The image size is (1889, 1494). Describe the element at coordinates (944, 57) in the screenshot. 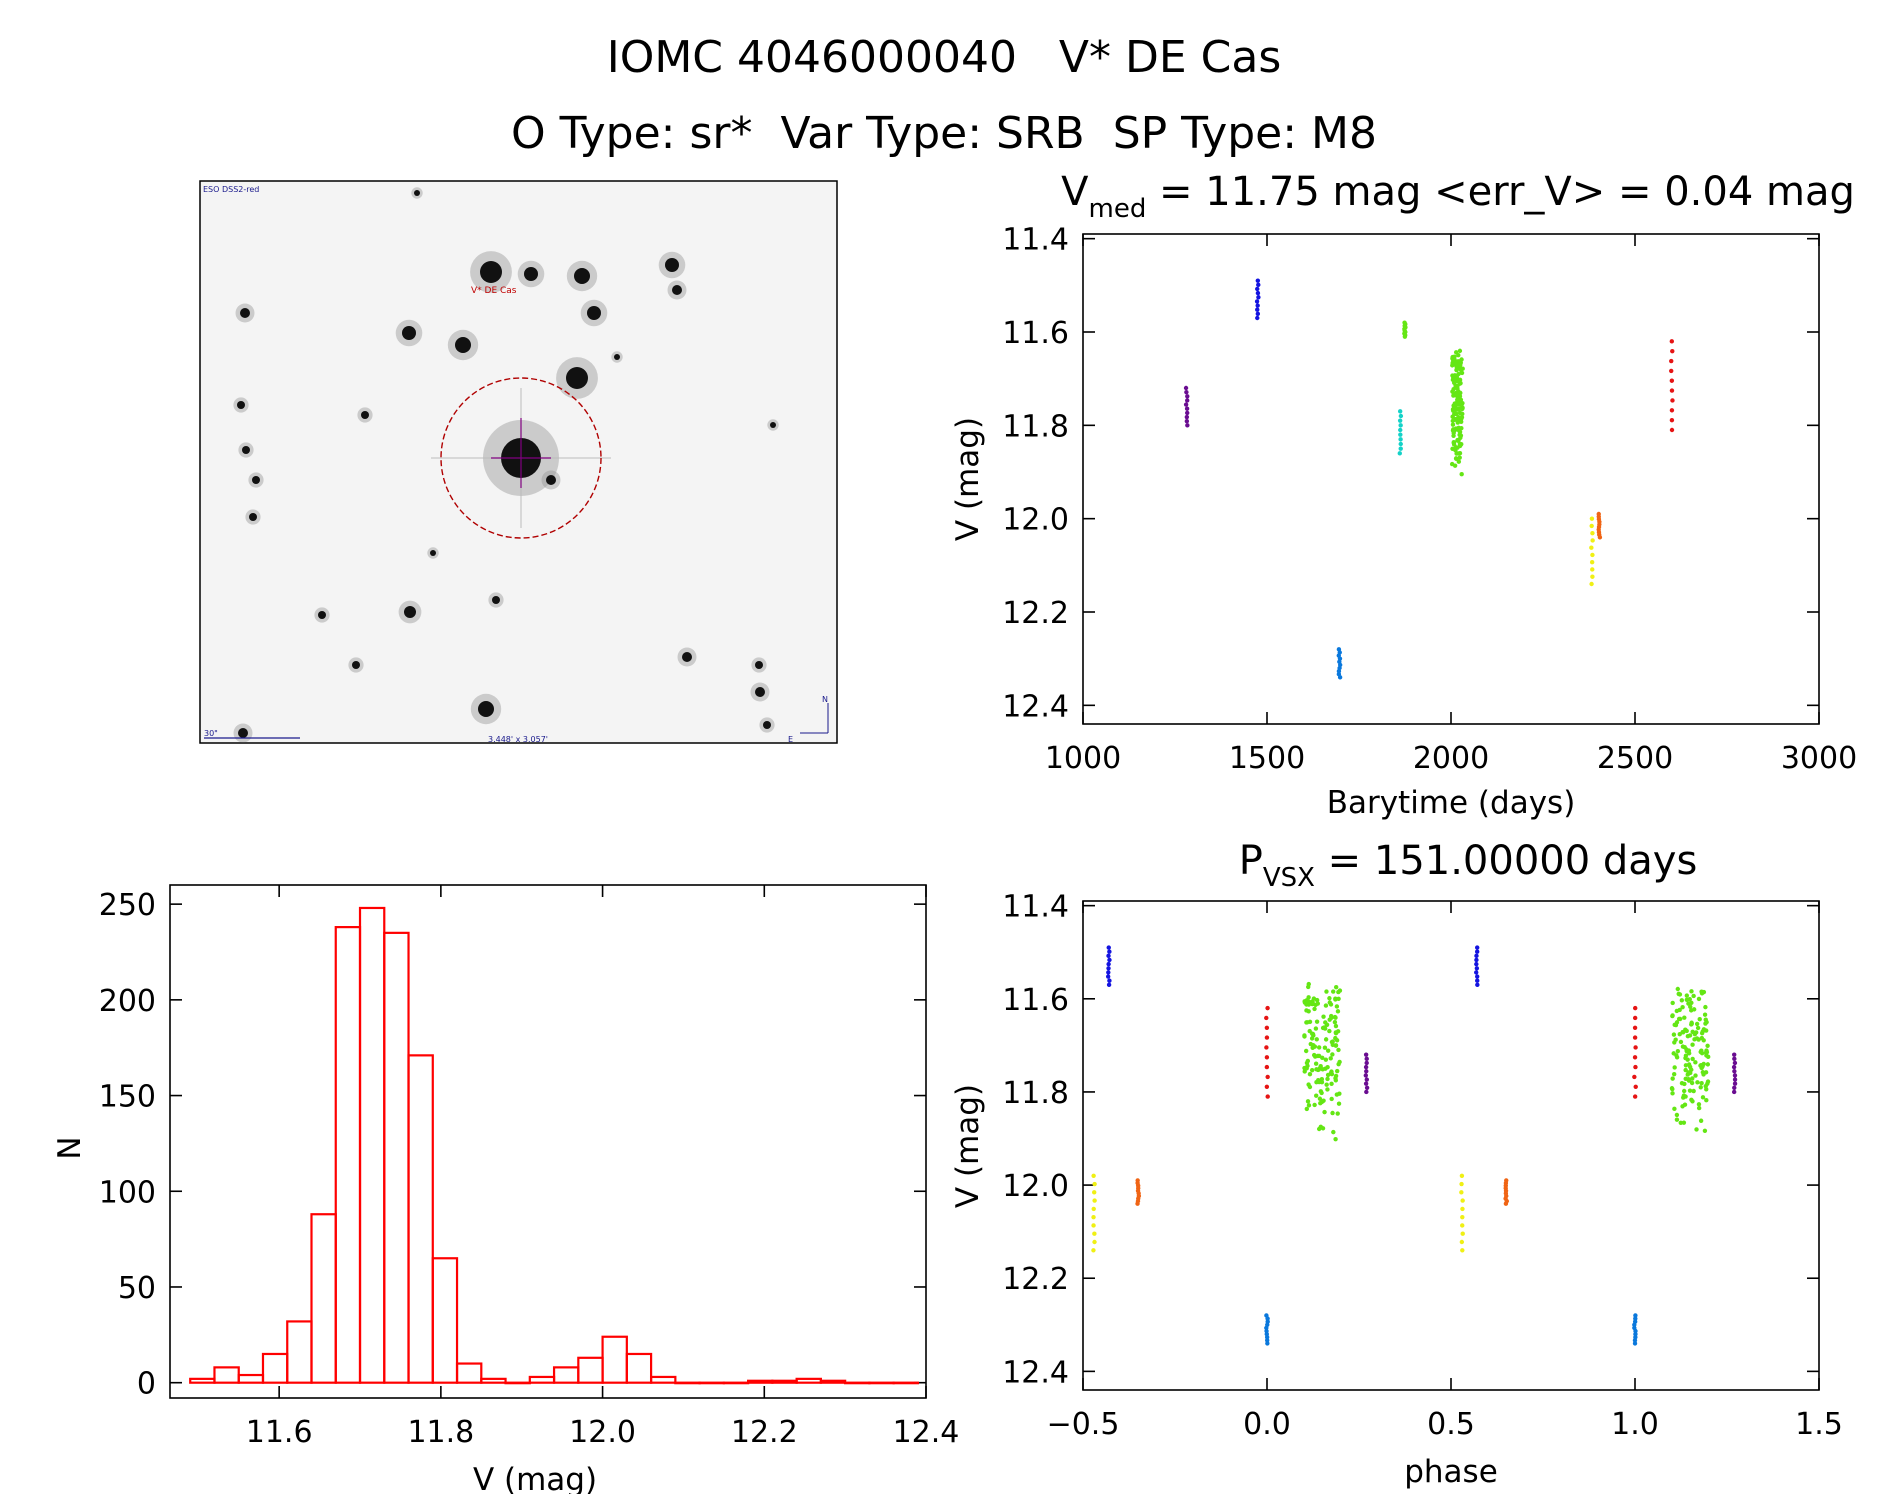

I see `figure-title: IOMC 4046000040 V* DE Cas` at that location.